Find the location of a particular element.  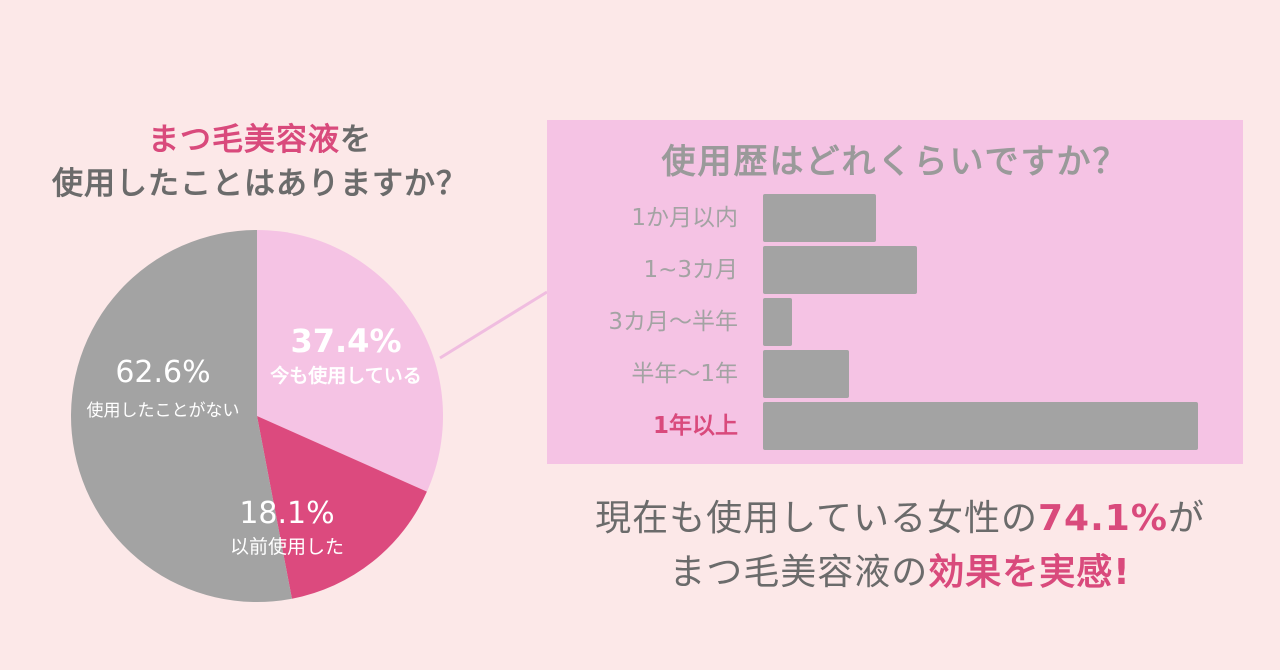

conclusion-effect: 効果を実感! is located at coordinates (1029, 572).